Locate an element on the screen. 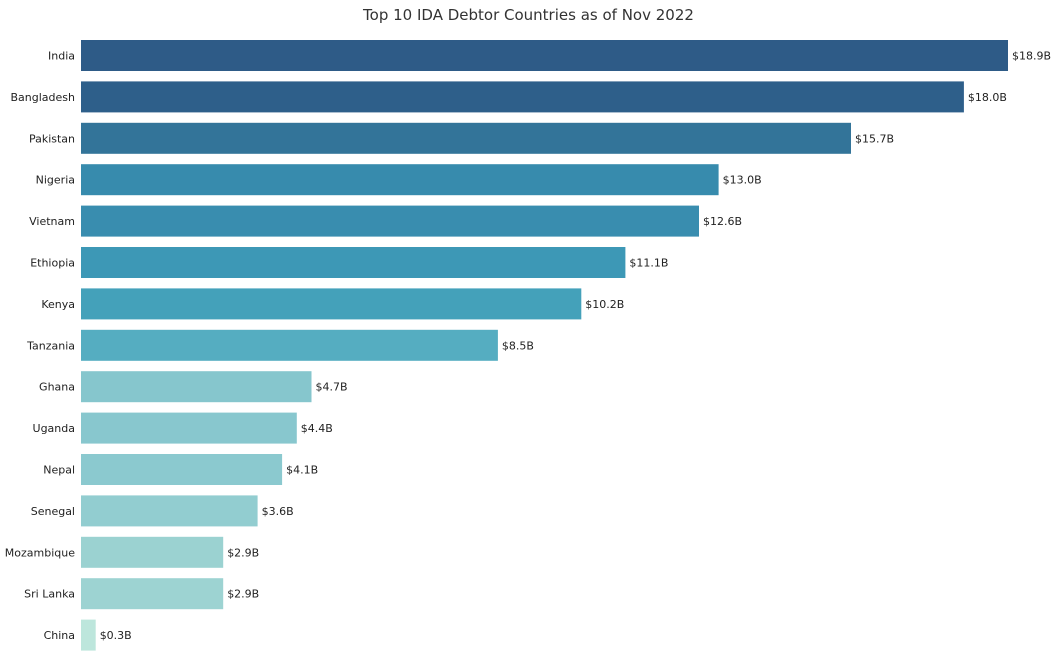 The image size is (1057, 655). category-label: Sri Lanka is located at coordinates (49, 594).